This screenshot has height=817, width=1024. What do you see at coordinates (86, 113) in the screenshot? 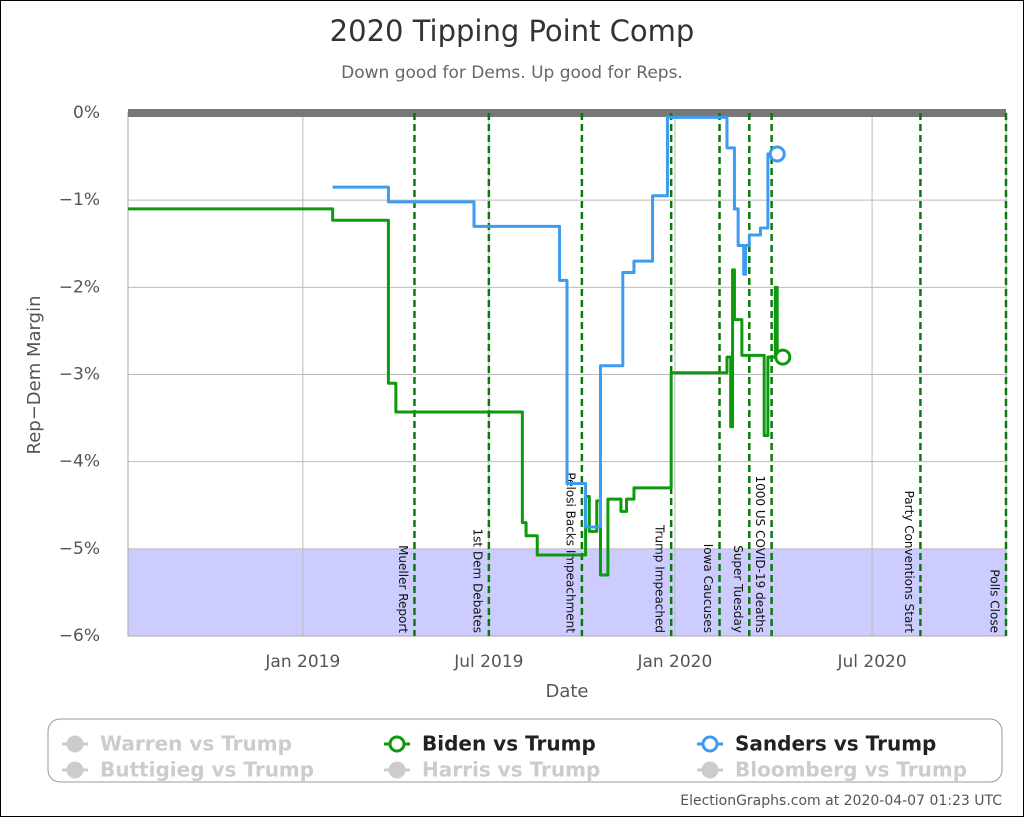
I see `y-tick-label: 0%` at bounding box center [86, 113].